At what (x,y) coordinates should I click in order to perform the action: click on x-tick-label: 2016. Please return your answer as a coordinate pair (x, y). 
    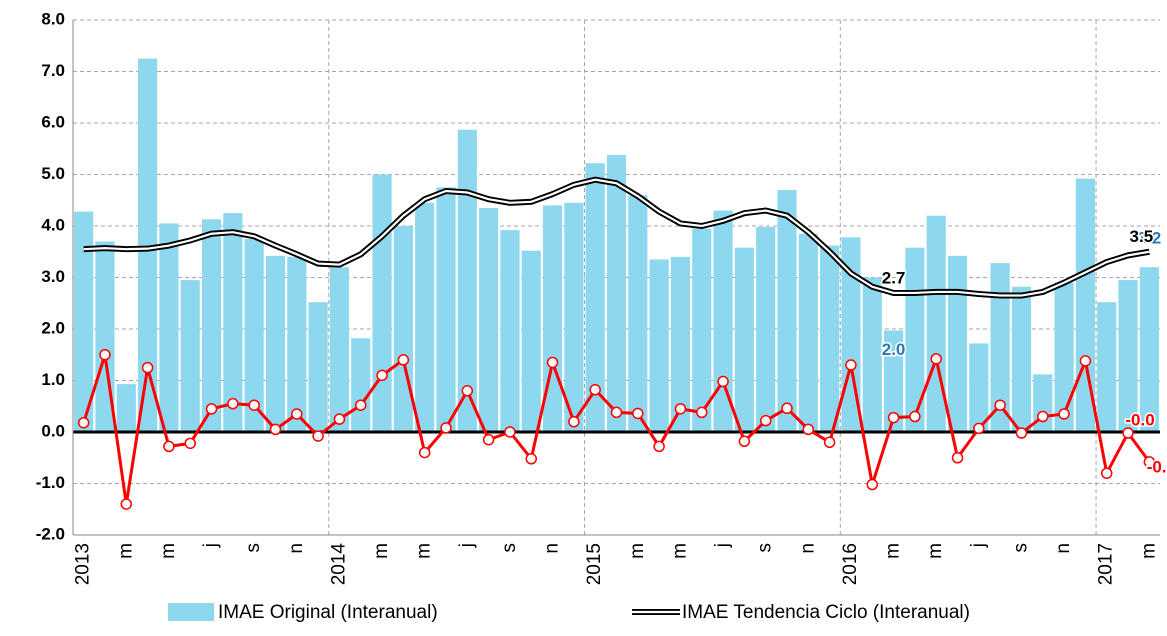
    Looking at the image, I should click on (850, 564).